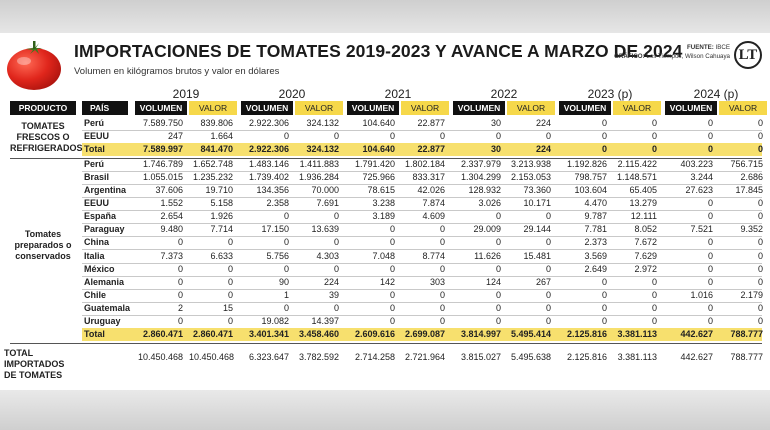 The height and width of the screenshot is (430, 770). I want to click on year-header: 2023 (p), so click(610, 94).